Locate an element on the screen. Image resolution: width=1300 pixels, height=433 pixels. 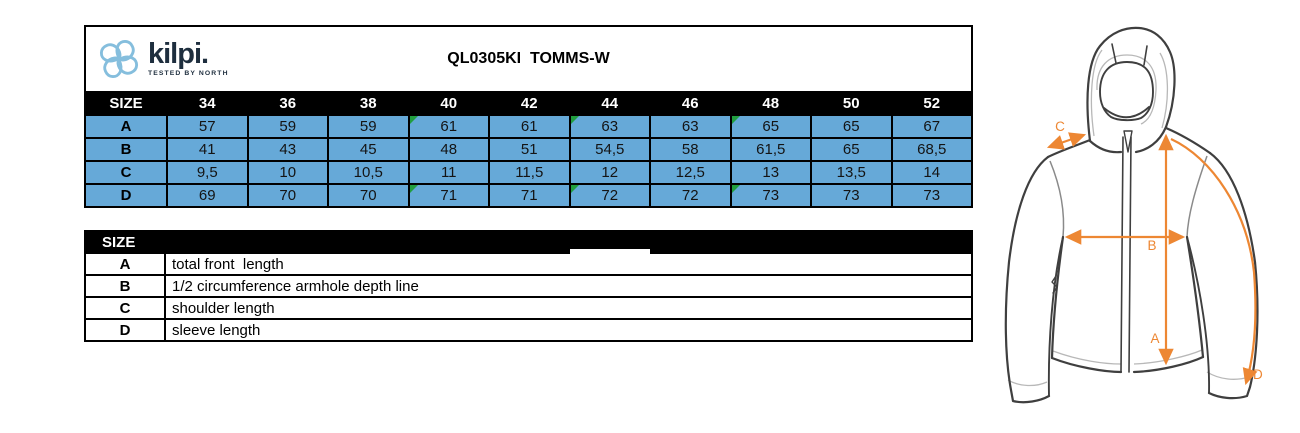
size-value-cell: 61,5 is located at coordinates (770, 149).